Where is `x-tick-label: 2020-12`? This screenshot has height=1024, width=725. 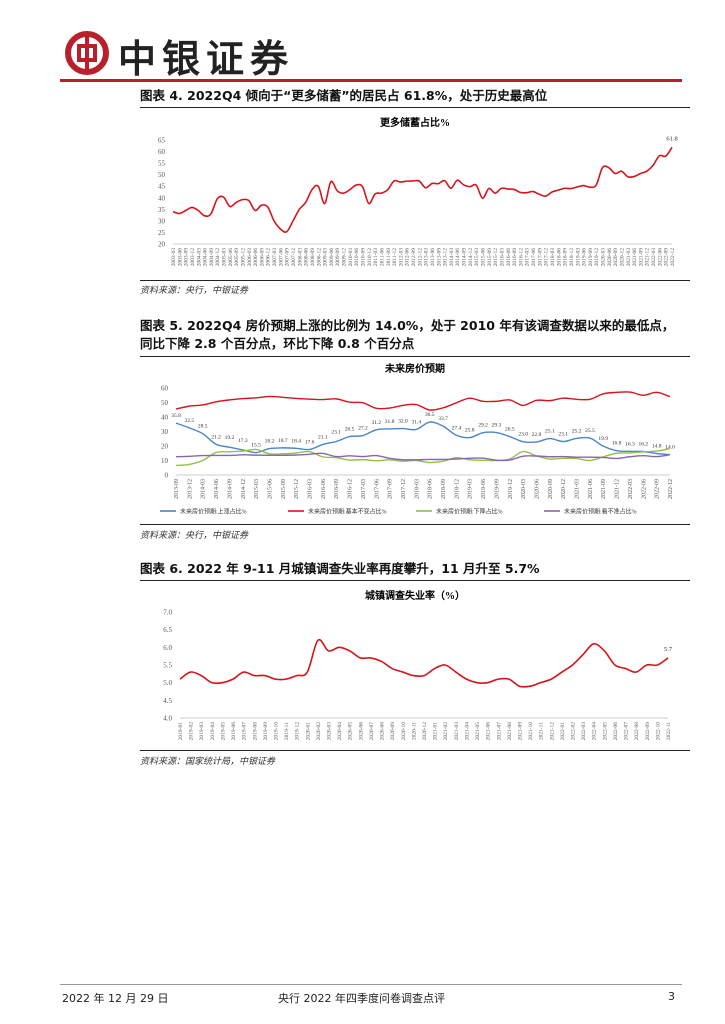
x-tick-label: 2020-12 is located at coordinates (425, 731).